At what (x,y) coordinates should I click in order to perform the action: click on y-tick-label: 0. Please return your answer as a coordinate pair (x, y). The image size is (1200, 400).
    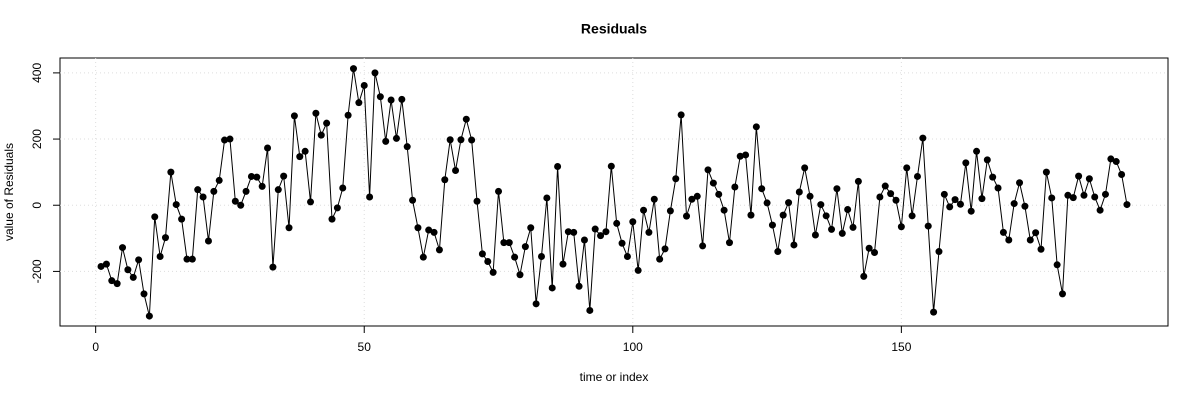
    Looking at the image, I should click on (37, 205).